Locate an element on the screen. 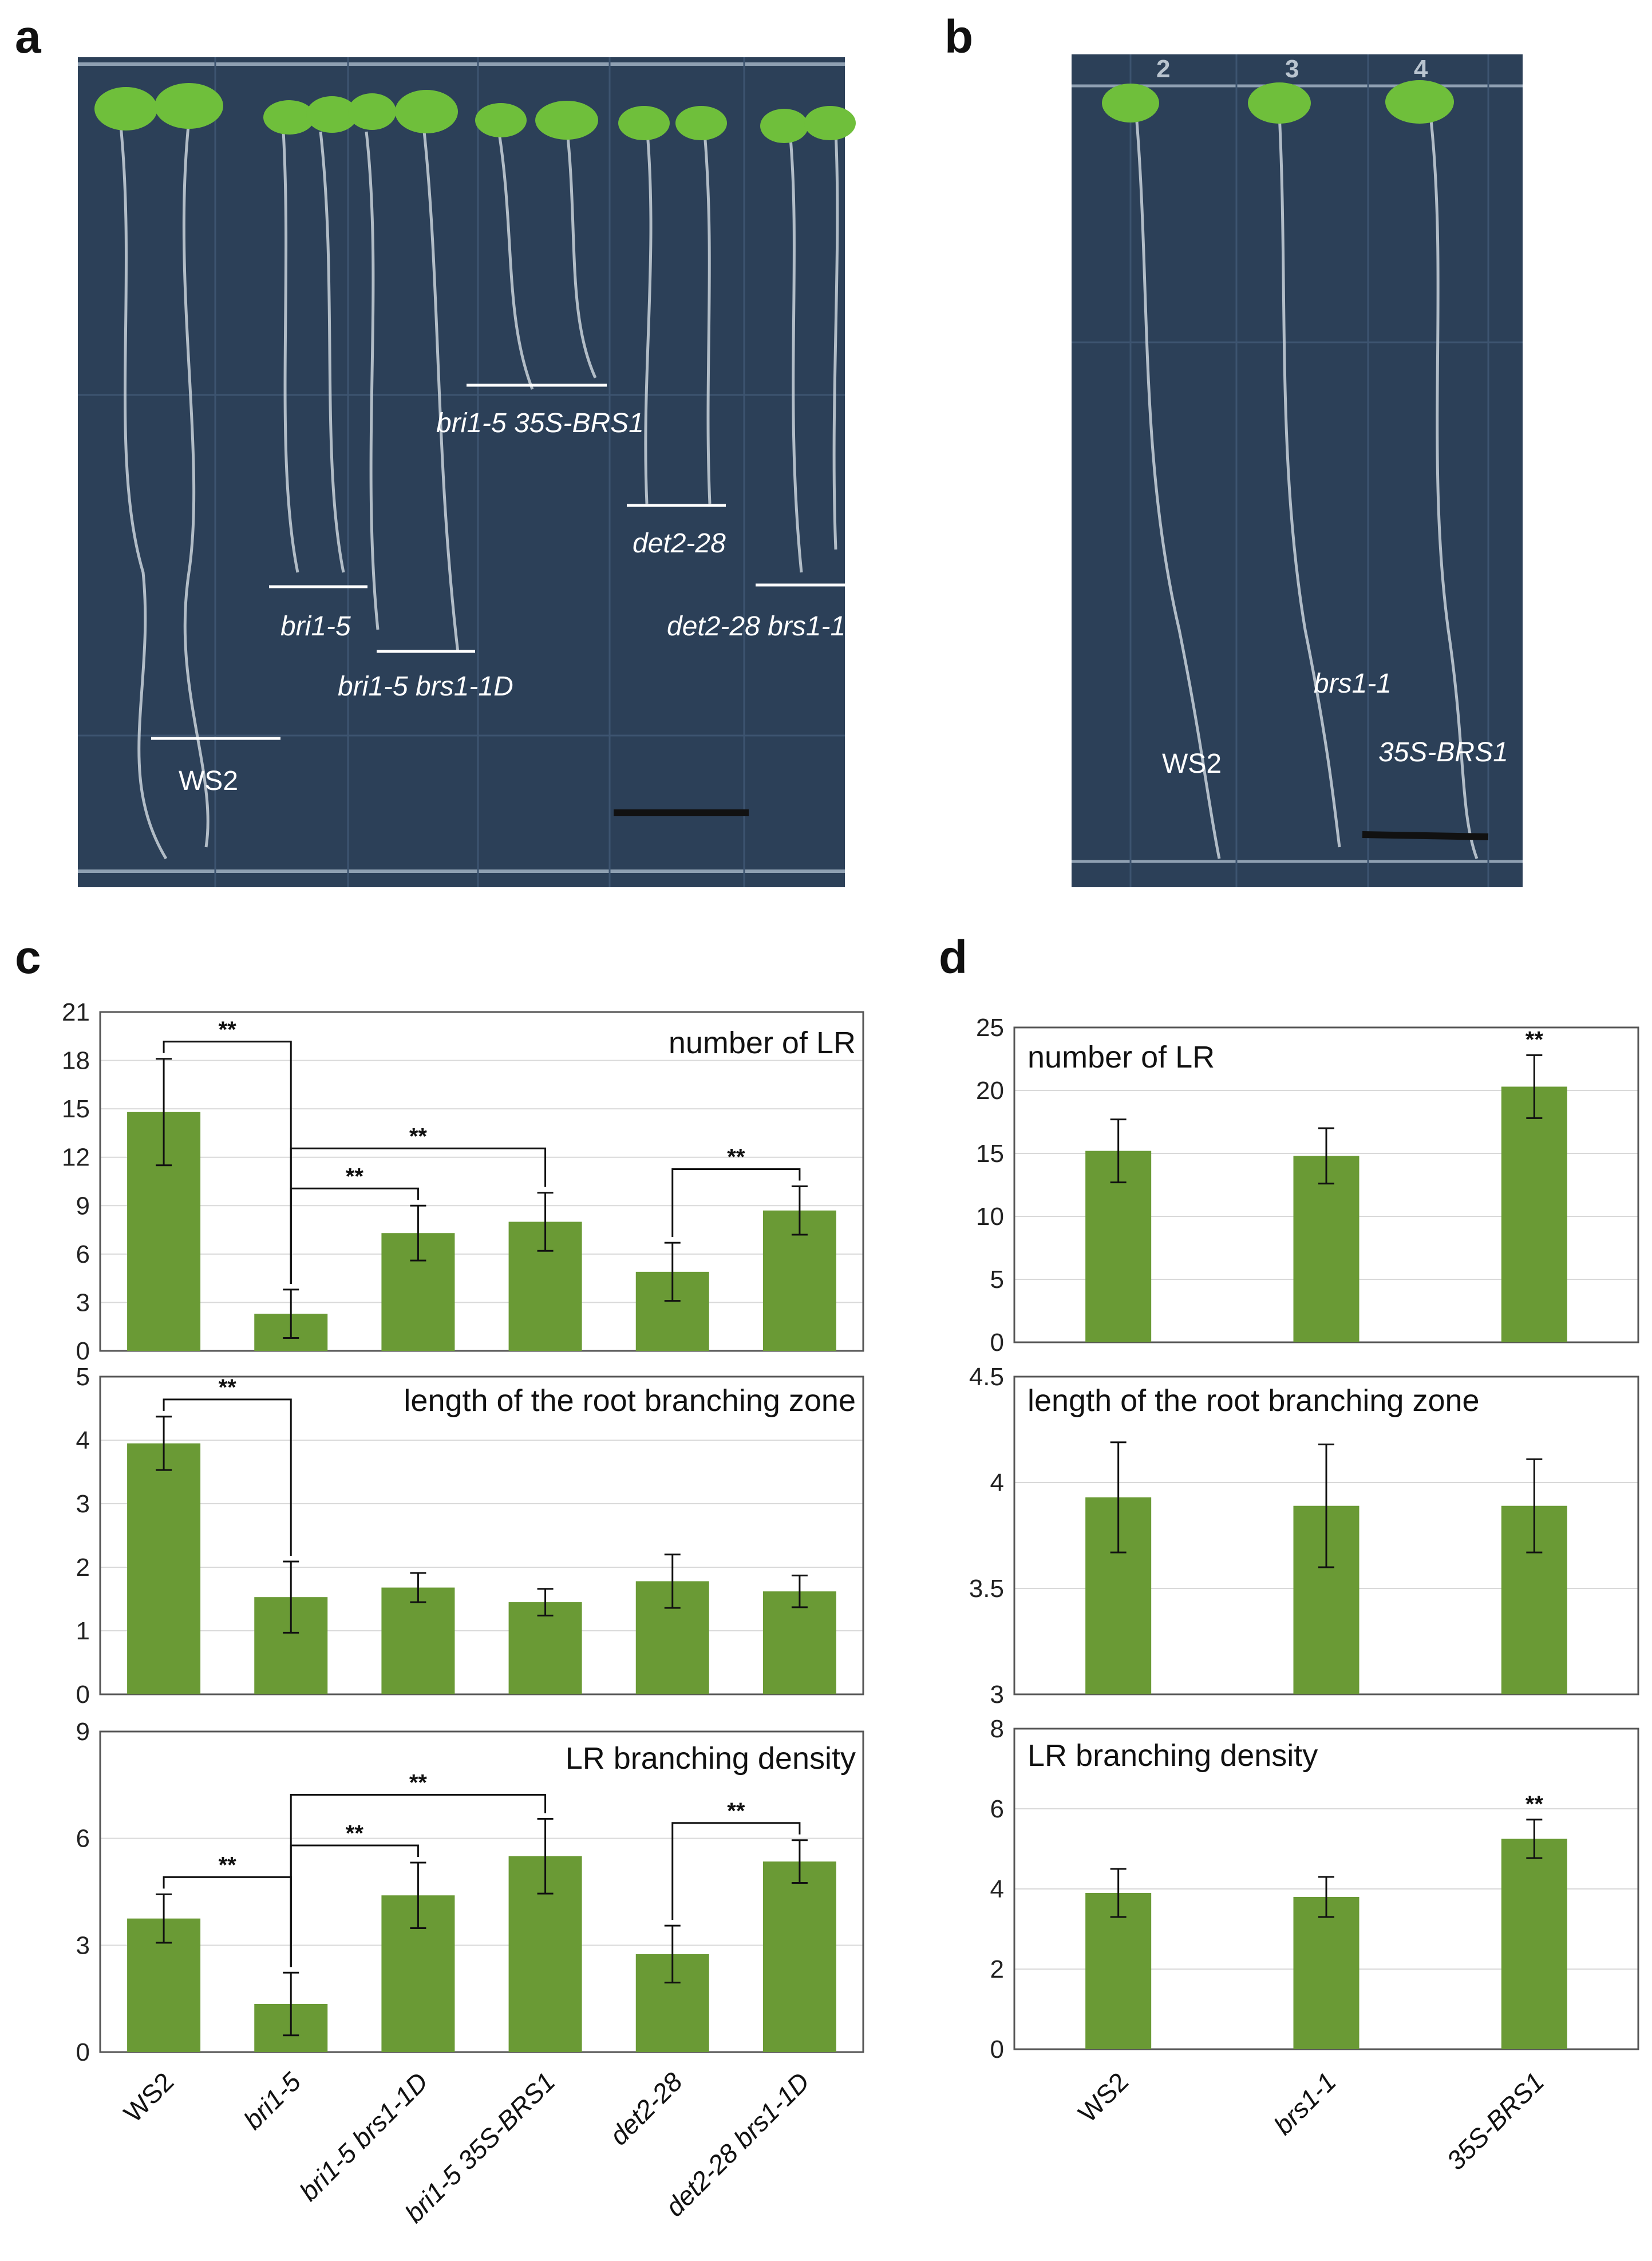  label-underlines-a is located at coordinates (502, 562).